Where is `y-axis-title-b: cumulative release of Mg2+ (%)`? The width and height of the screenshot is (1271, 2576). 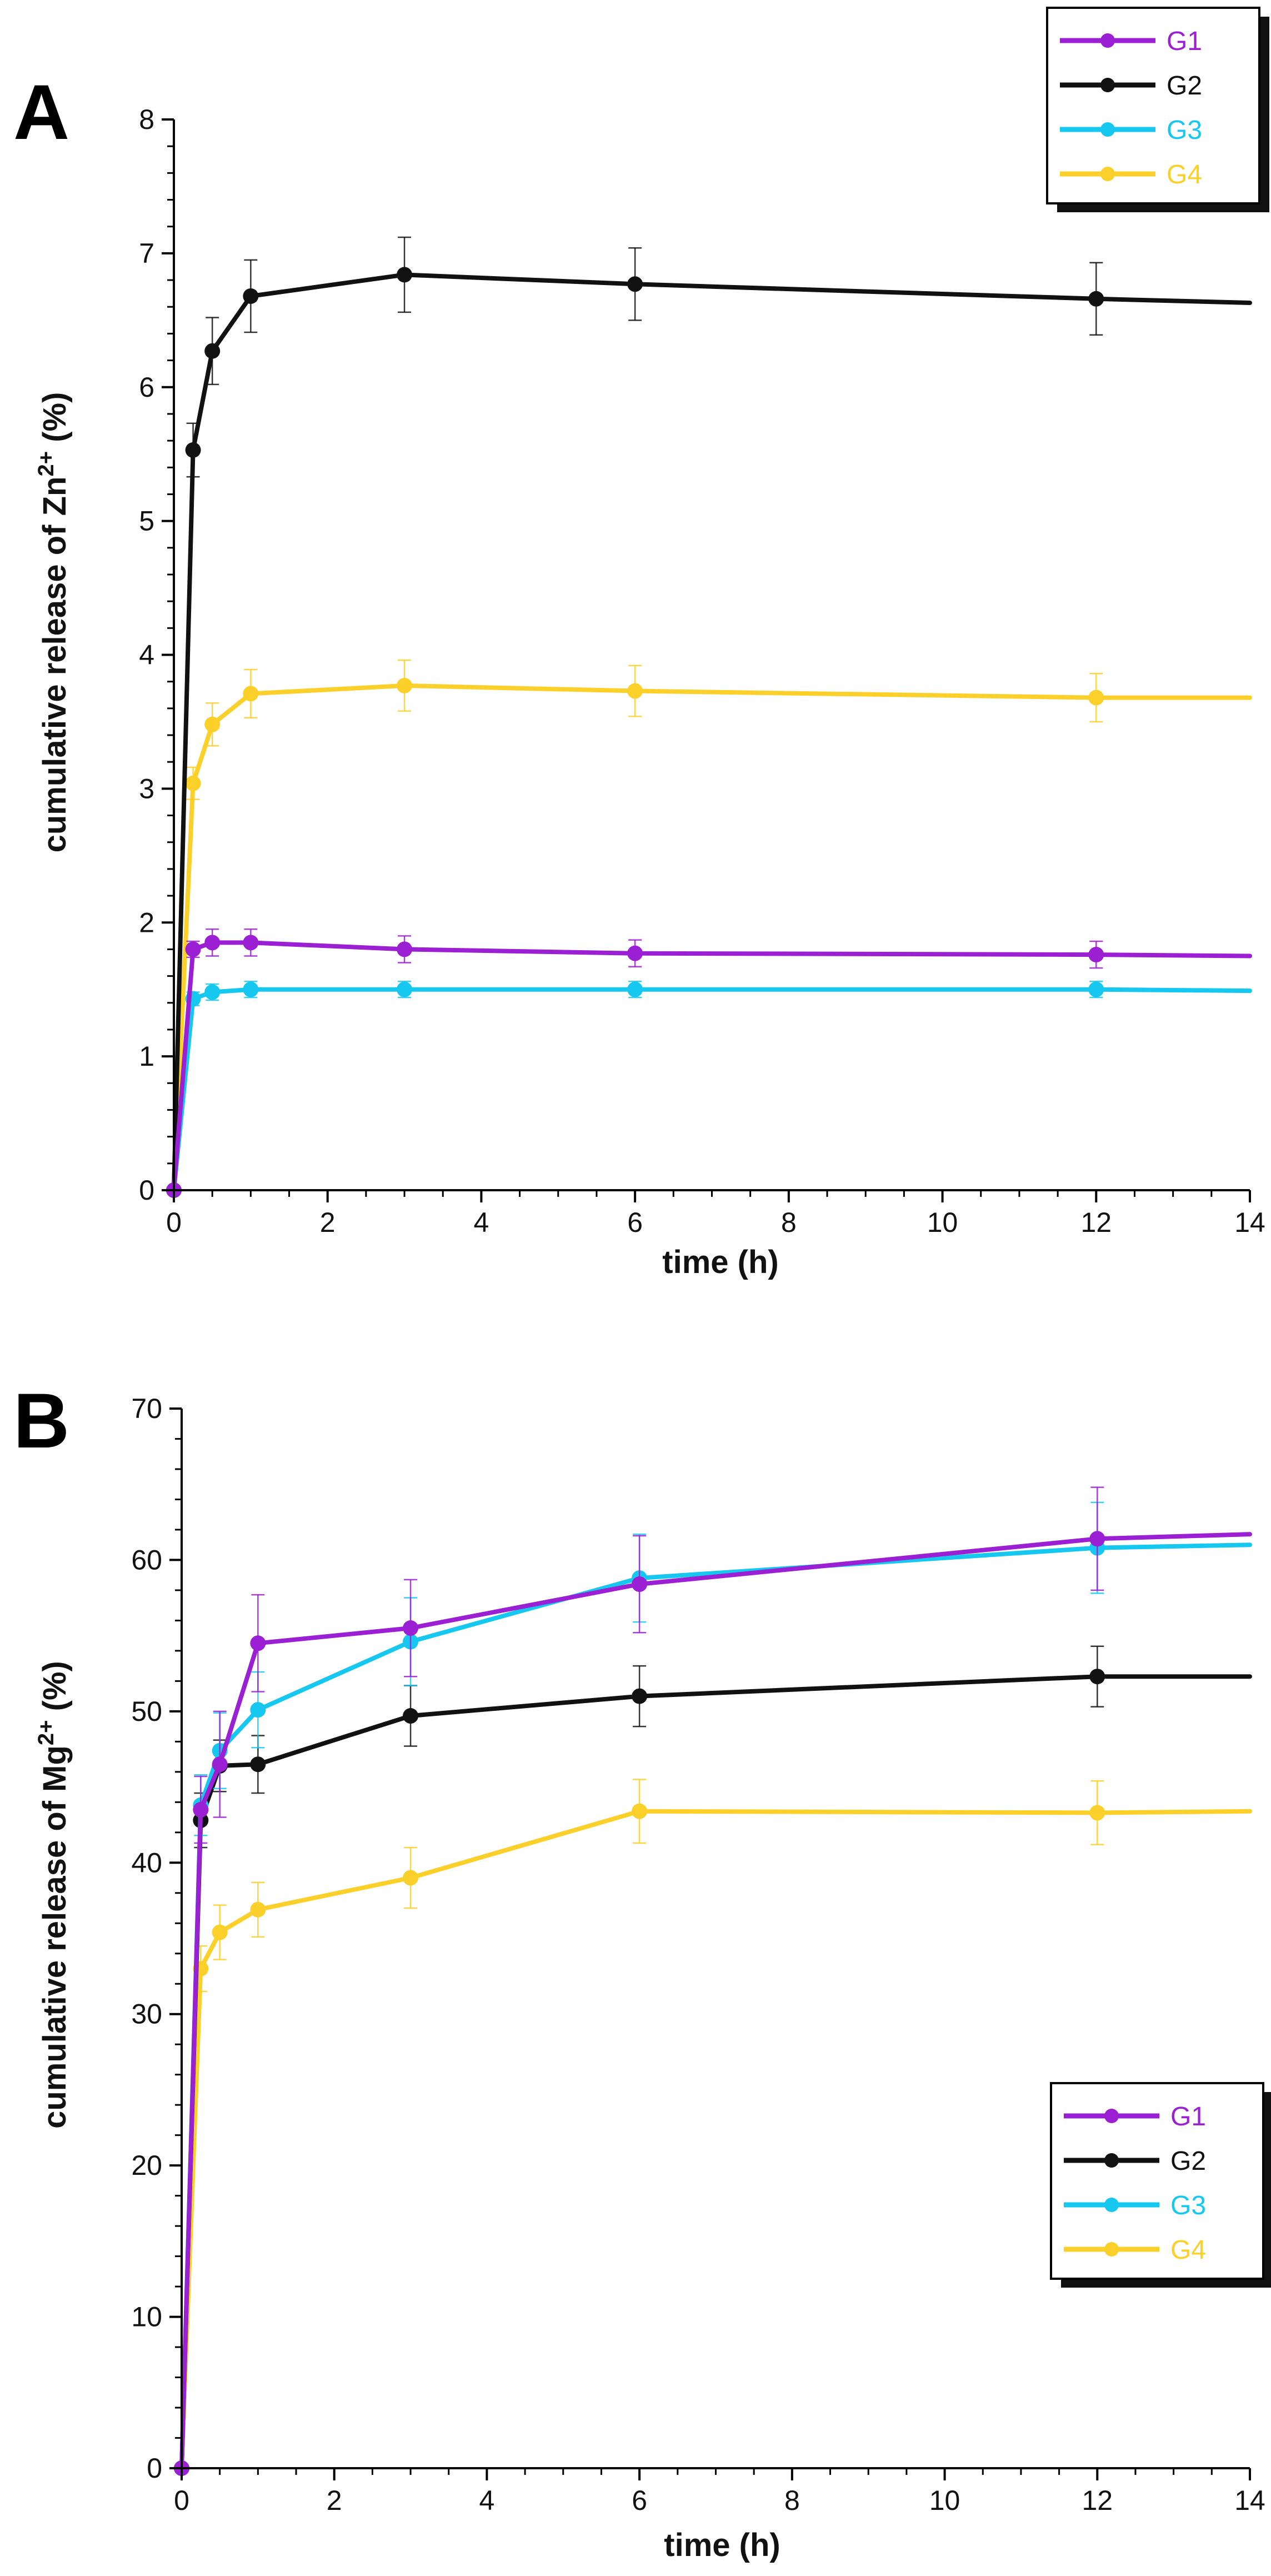
y-axis-title-b: cumulative release of Mg2+ (%) is located at coordinates (53, 1895).